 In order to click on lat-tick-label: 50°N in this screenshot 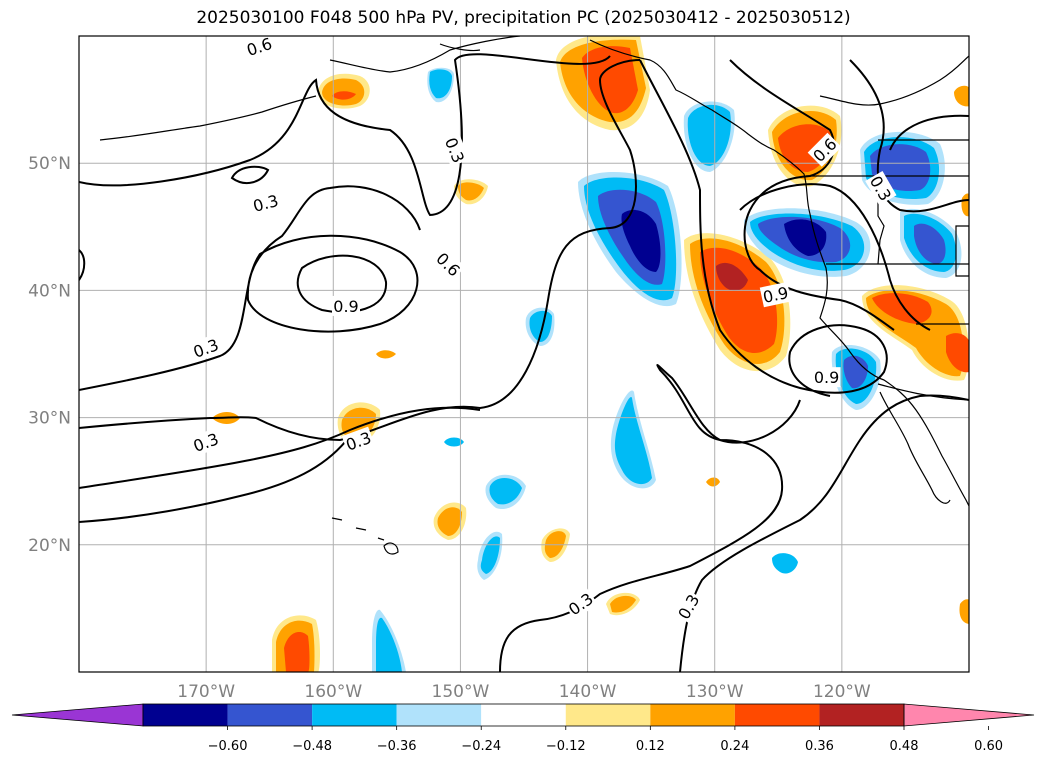, I will do `click(49, 164)`.